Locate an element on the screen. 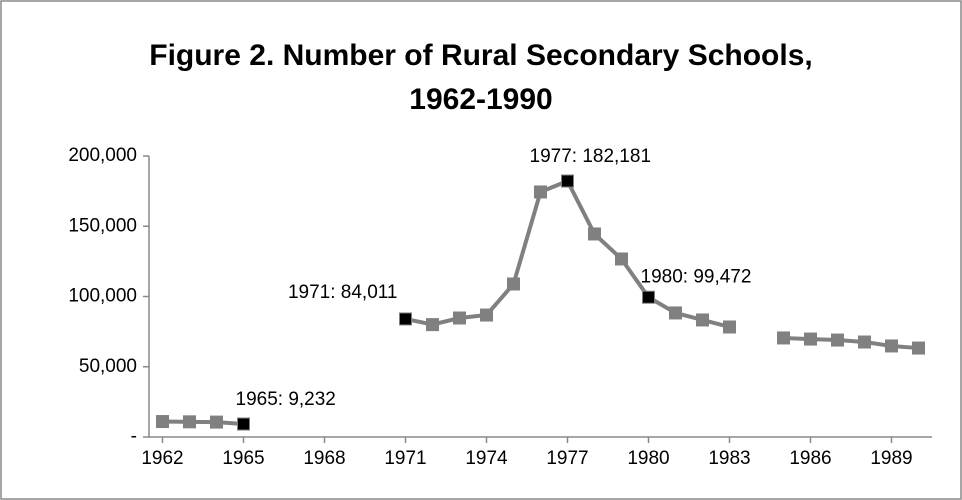 Image resolution: width=962 pixels, height=500 pixels. x-tick-label: 1974 is located at coordinates (486, 458).